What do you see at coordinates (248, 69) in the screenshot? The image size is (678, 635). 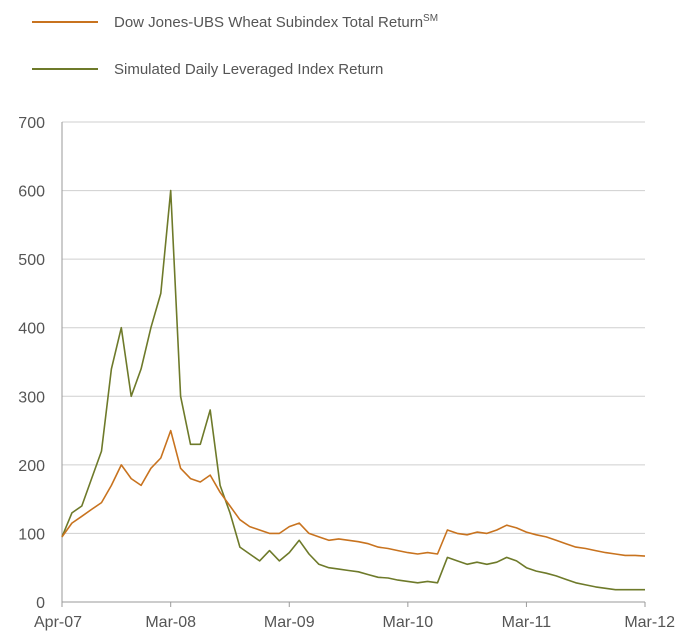 I see `legend-label-leveraged-index: Simulated Daily Leveraged Index Return` at bounding box center [248, 69].